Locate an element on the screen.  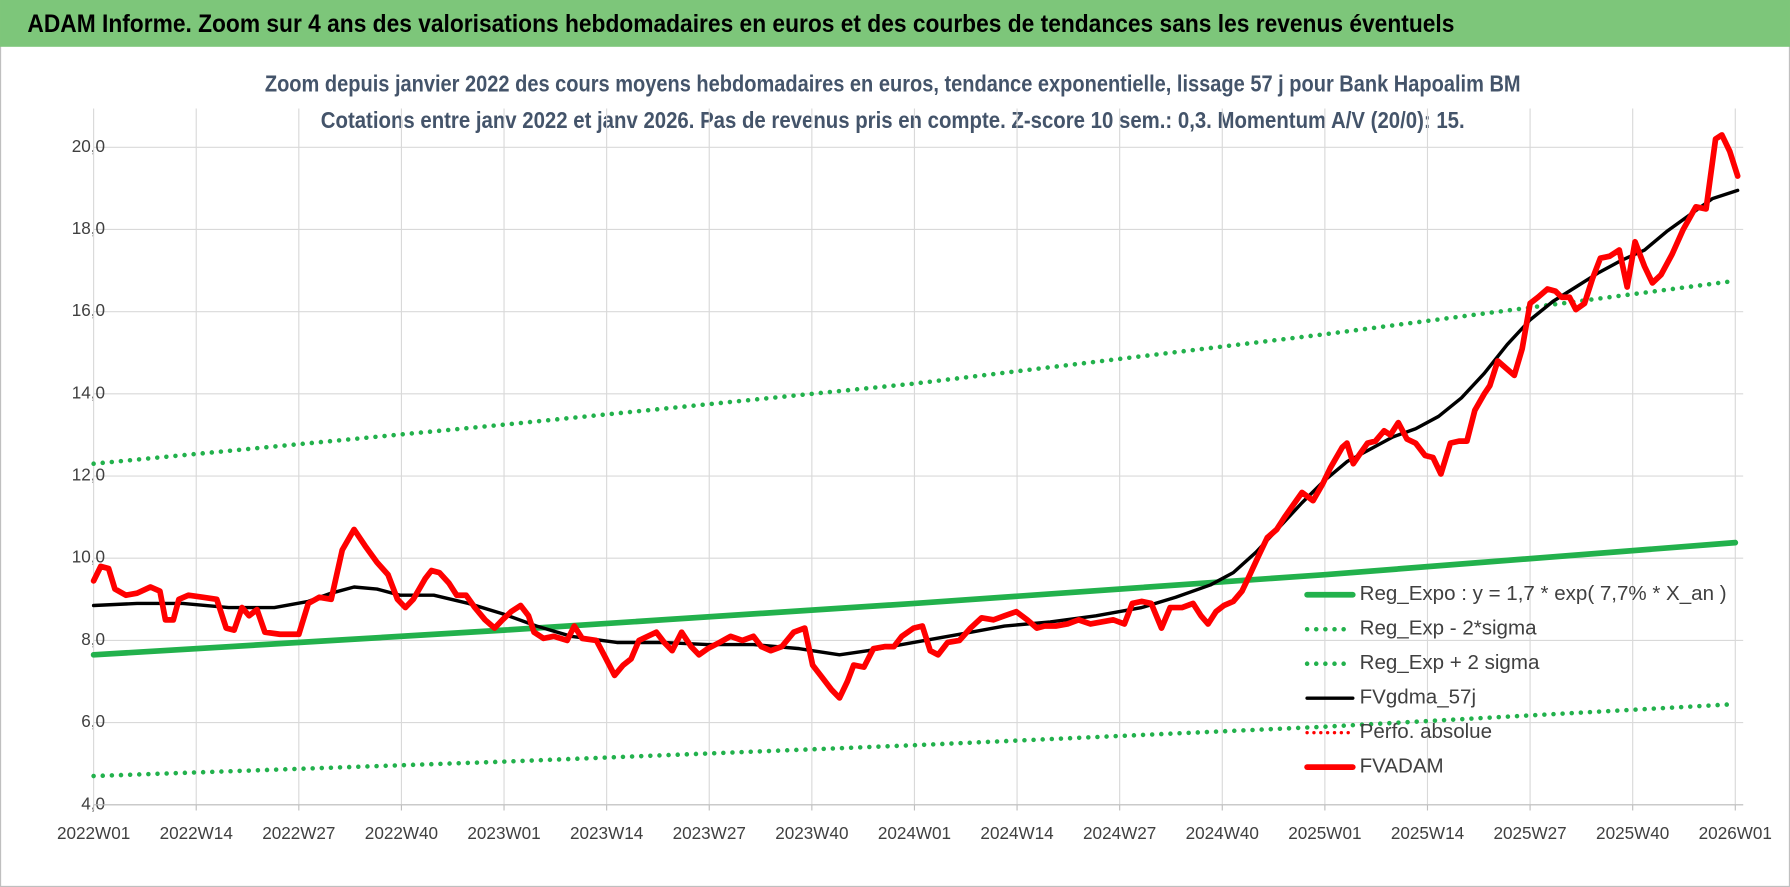
x-tick-label: 2024W27 is located at coordinates (1119, 833).